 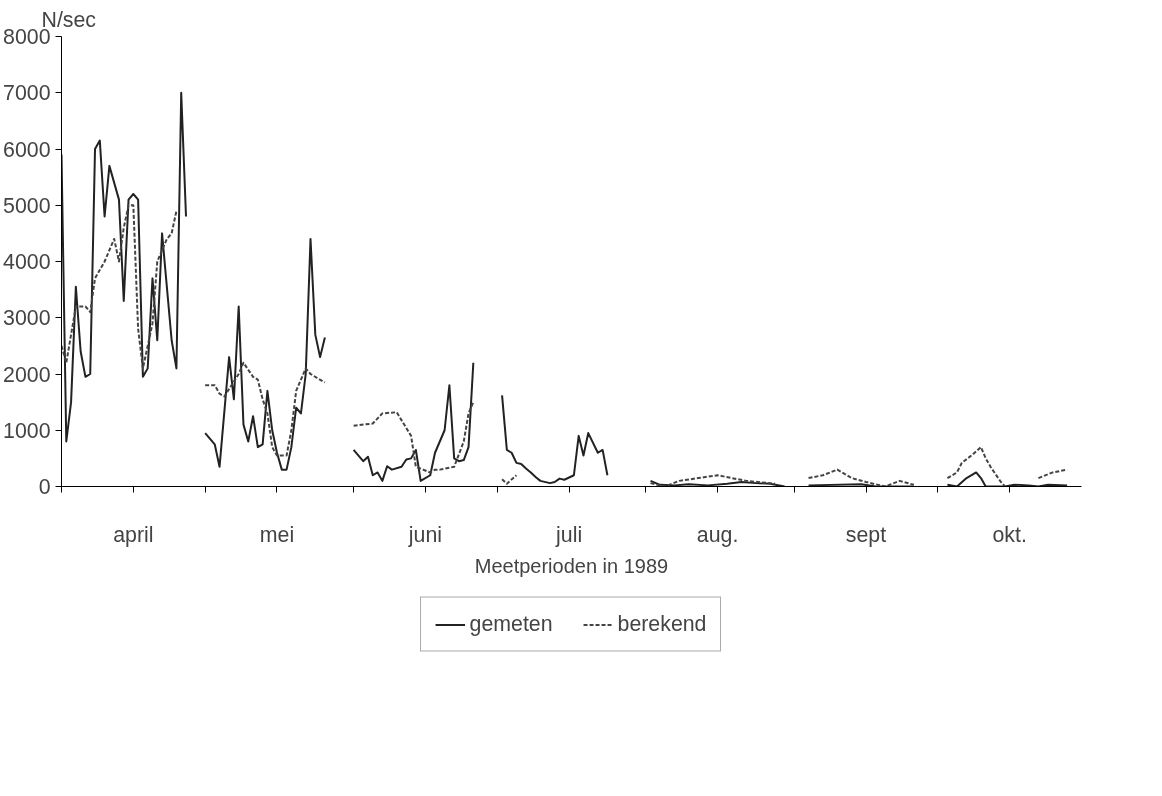 What do you see at coordinates (1009, 534) in the screenshot?
I see `x-tick-label: okt.` at bounding box center [1009, 534].